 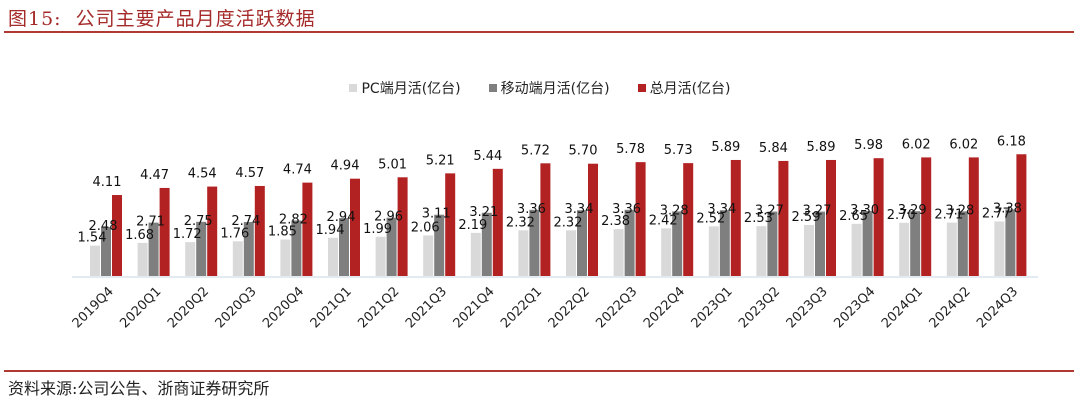 I want to click on data-label-total-2023Q3: 5.89, so click(x=821, y=147).